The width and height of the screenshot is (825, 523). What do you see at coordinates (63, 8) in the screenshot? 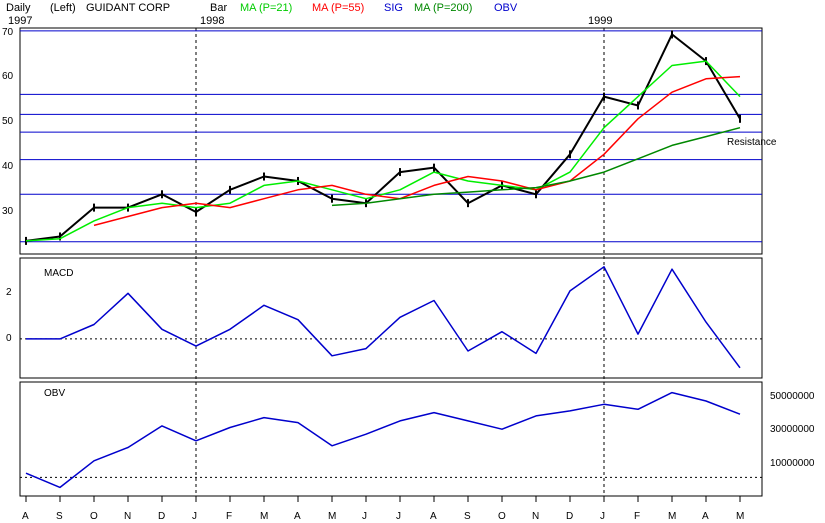
I see `axis-side-label: (Left)` at bounding box center [63, 8].